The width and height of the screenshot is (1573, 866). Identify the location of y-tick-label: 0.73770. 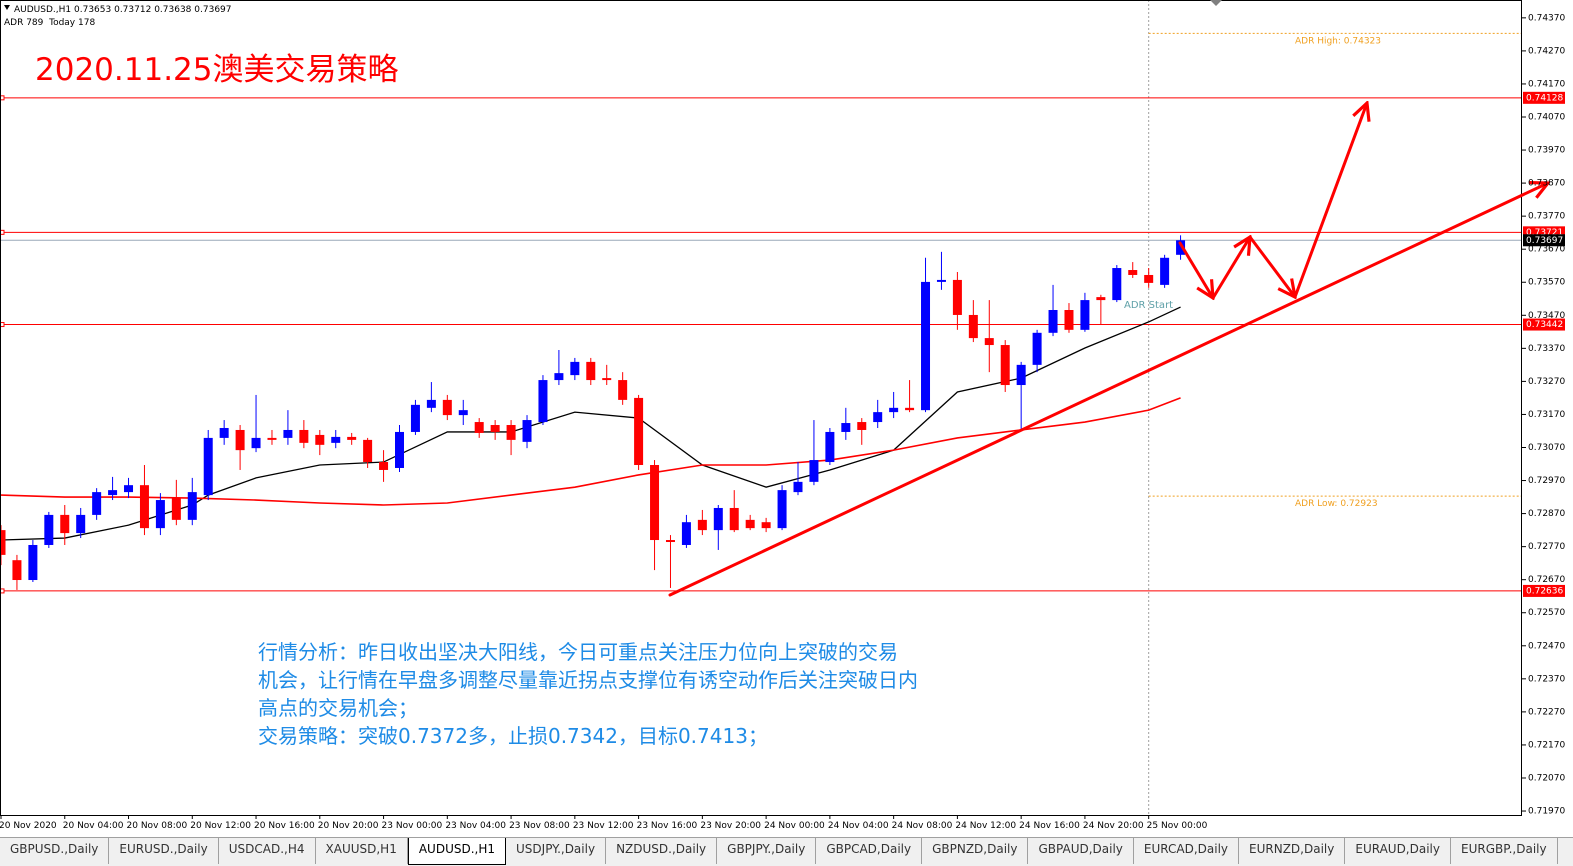
(1546, 217).